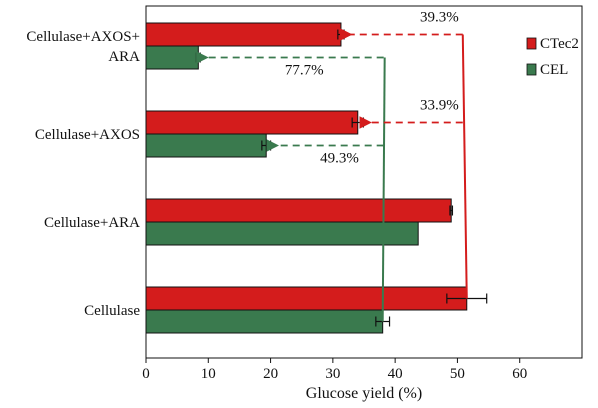 The image size is (598, 408). What do you see at coordinates (124, 57) in the screenshot?
I see `category-label: ARA` at bounding box center [124, 57].